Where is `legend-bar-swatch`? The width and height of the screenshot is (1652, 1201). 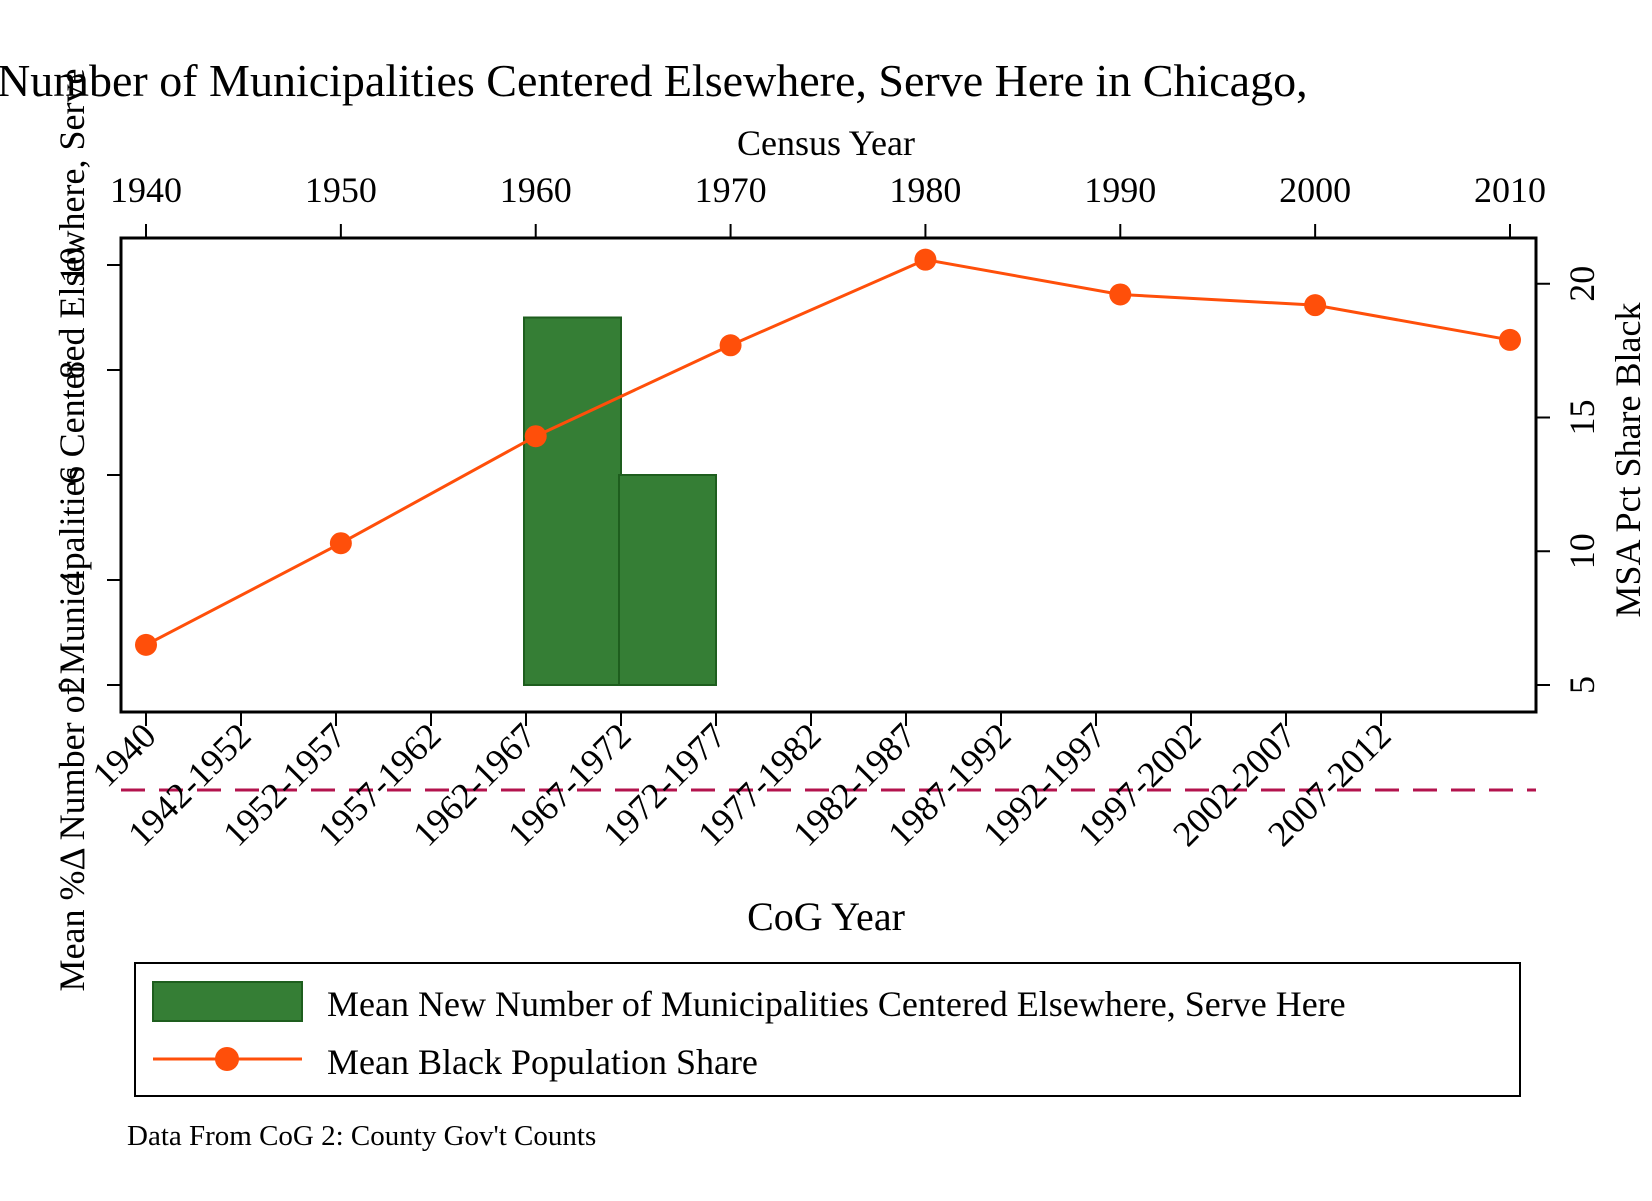 legend-bar-swatch is located at coordinates (227, 1001).